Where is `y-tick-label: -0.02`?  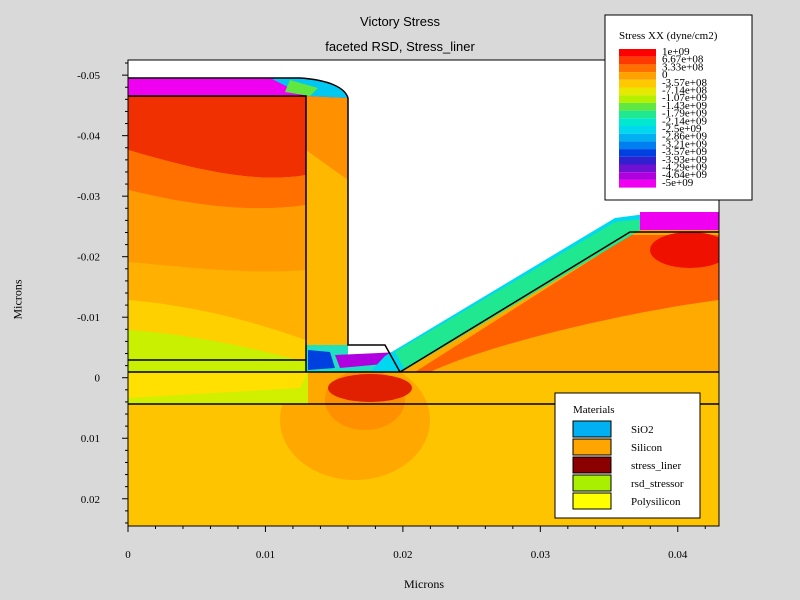 y-tick-label: -0.02 is located at coordinates (88, 258).